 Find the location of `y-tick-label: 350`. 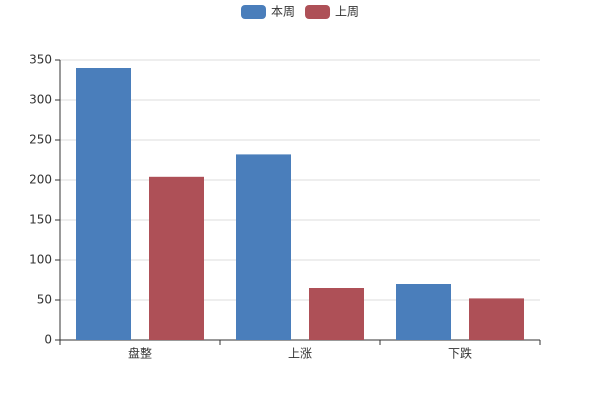

y-tick-label: 350 is located at coordinates (40, 60).